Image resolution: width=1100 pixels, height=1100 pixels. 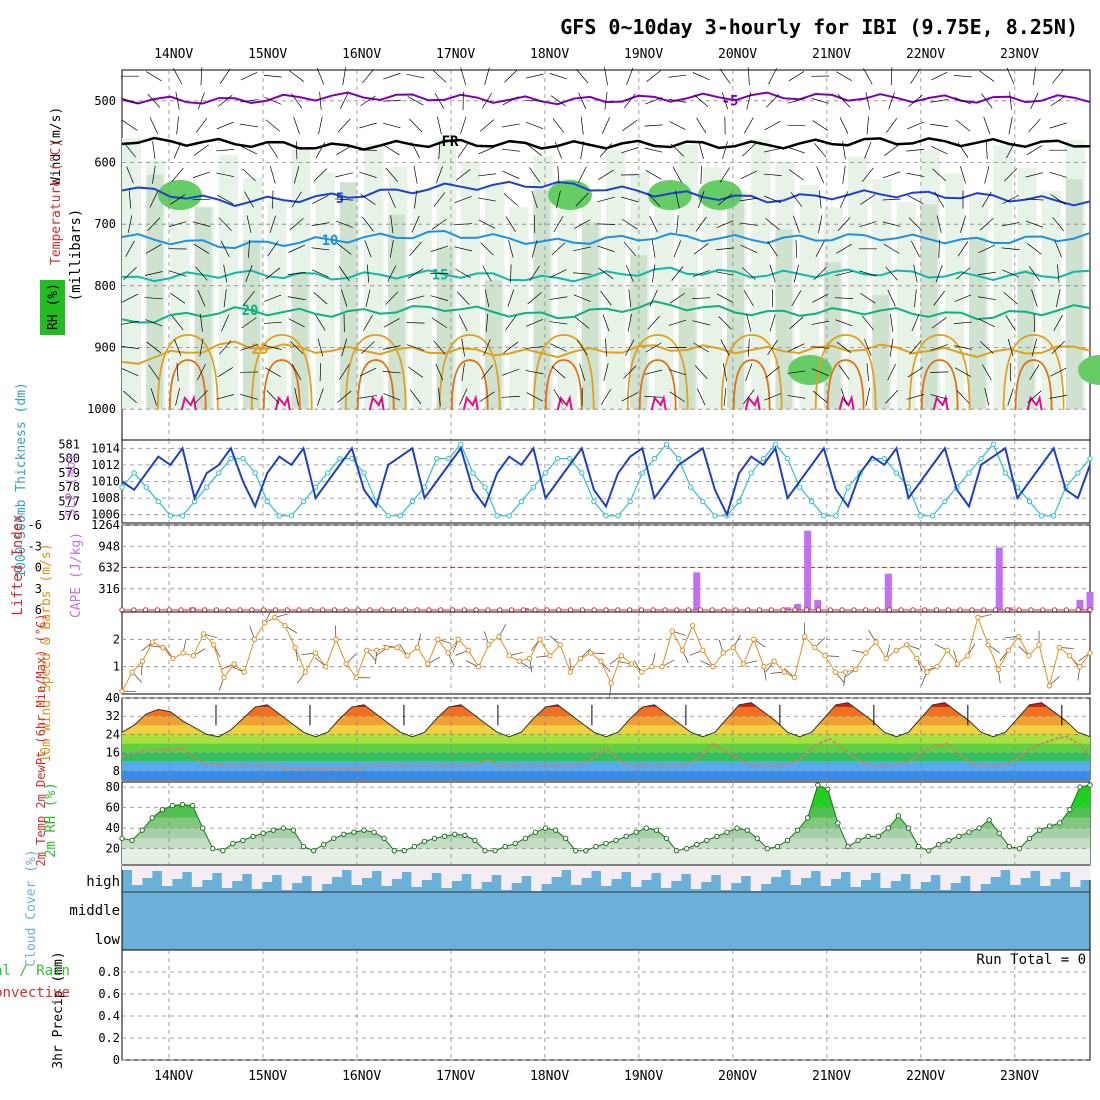 What do you see at coordinates (173, 54) in the screenshot?
I see `date-label-top: 14NOV` at bounding box center [173, 54].